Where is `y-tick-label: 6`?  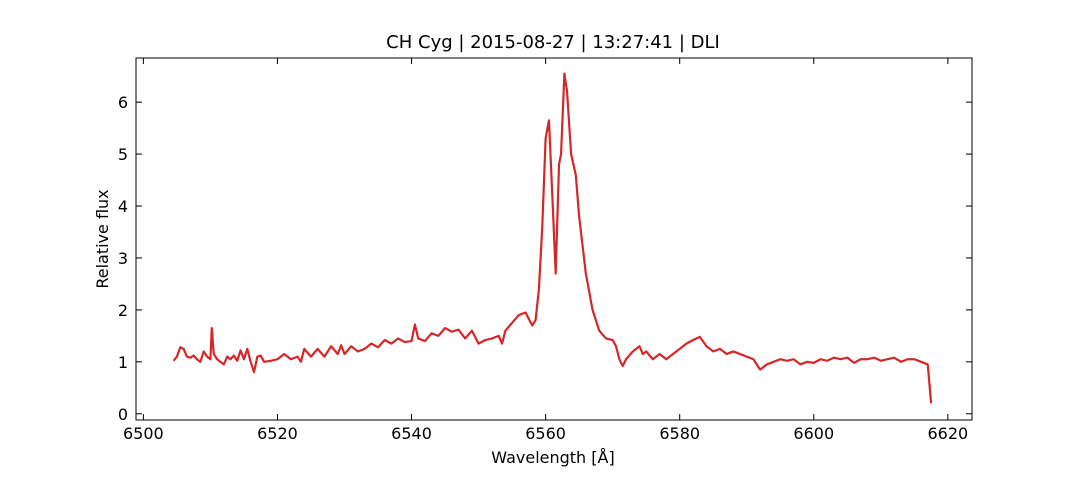
y-tick-label: 6 is located at coordinates (123, 102).